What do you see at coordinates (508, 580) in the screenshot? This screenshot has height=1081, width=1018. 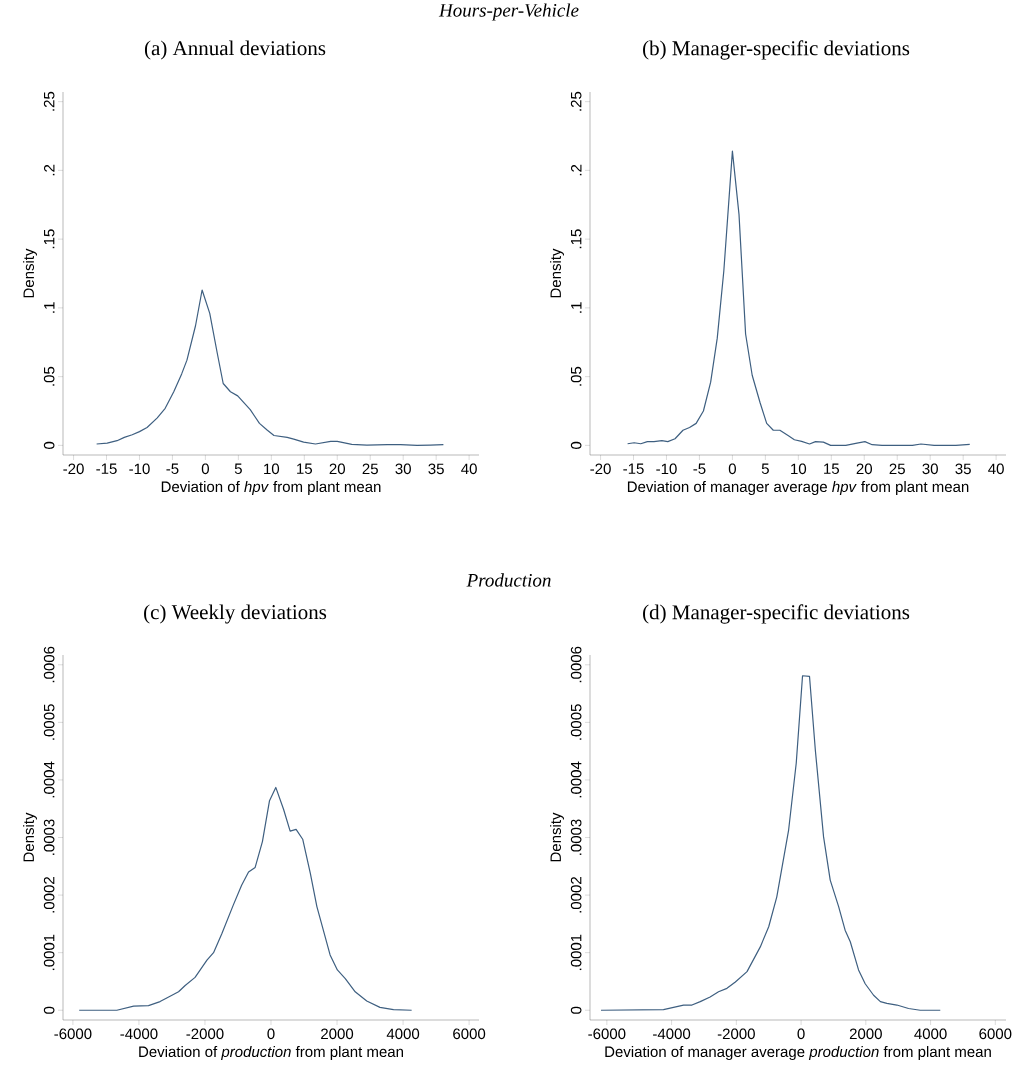 I see `text: Production` at bounding box center [508, 580].